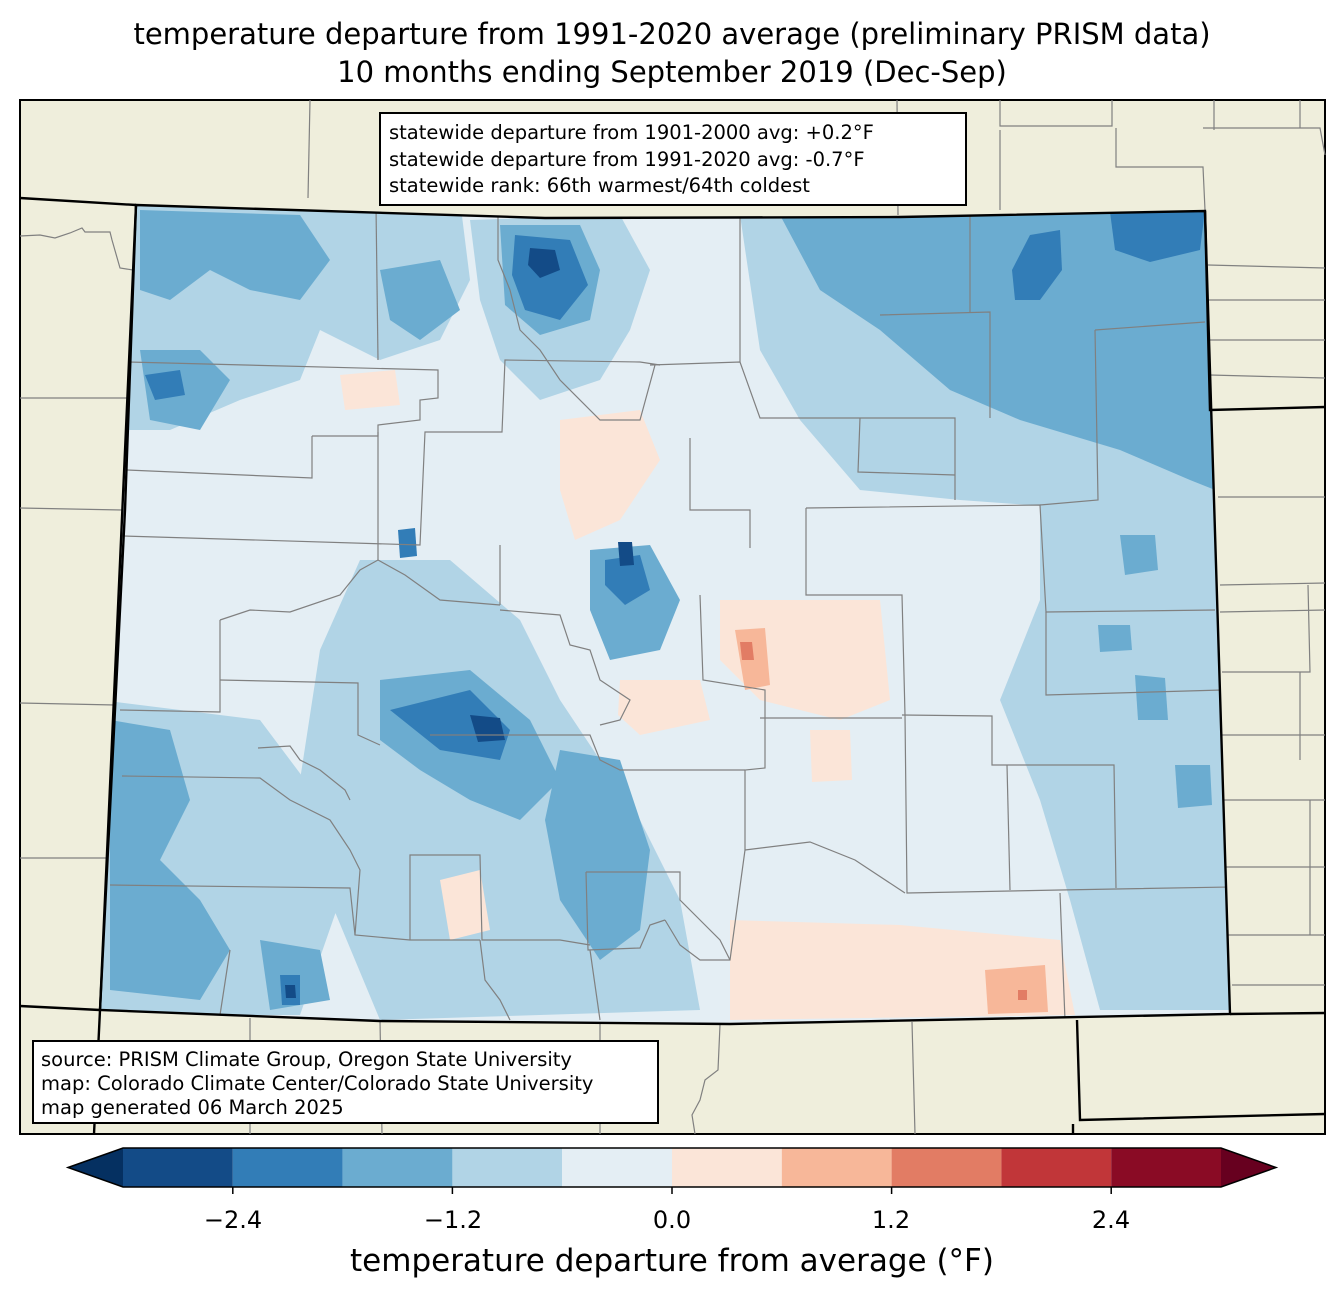  What do you see at coordinates (672, 1220) in the screenshot?
I see `colorbar-tick-label: 0.0` at bounding box center [672, 1220].